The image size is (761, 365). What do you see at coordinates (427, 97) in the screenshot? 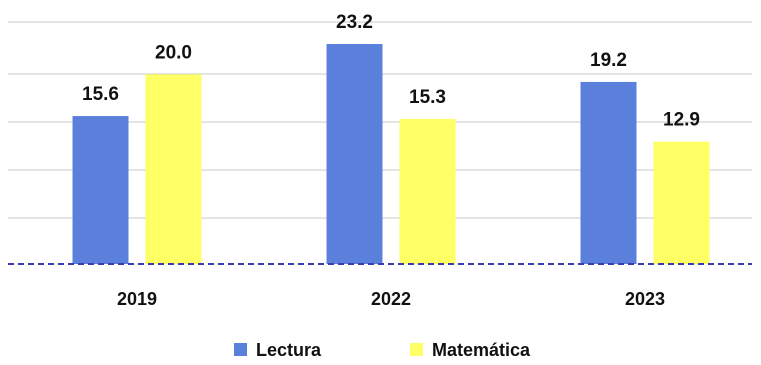
I see `data-label: 15.3` at bounding box center [427, 97].